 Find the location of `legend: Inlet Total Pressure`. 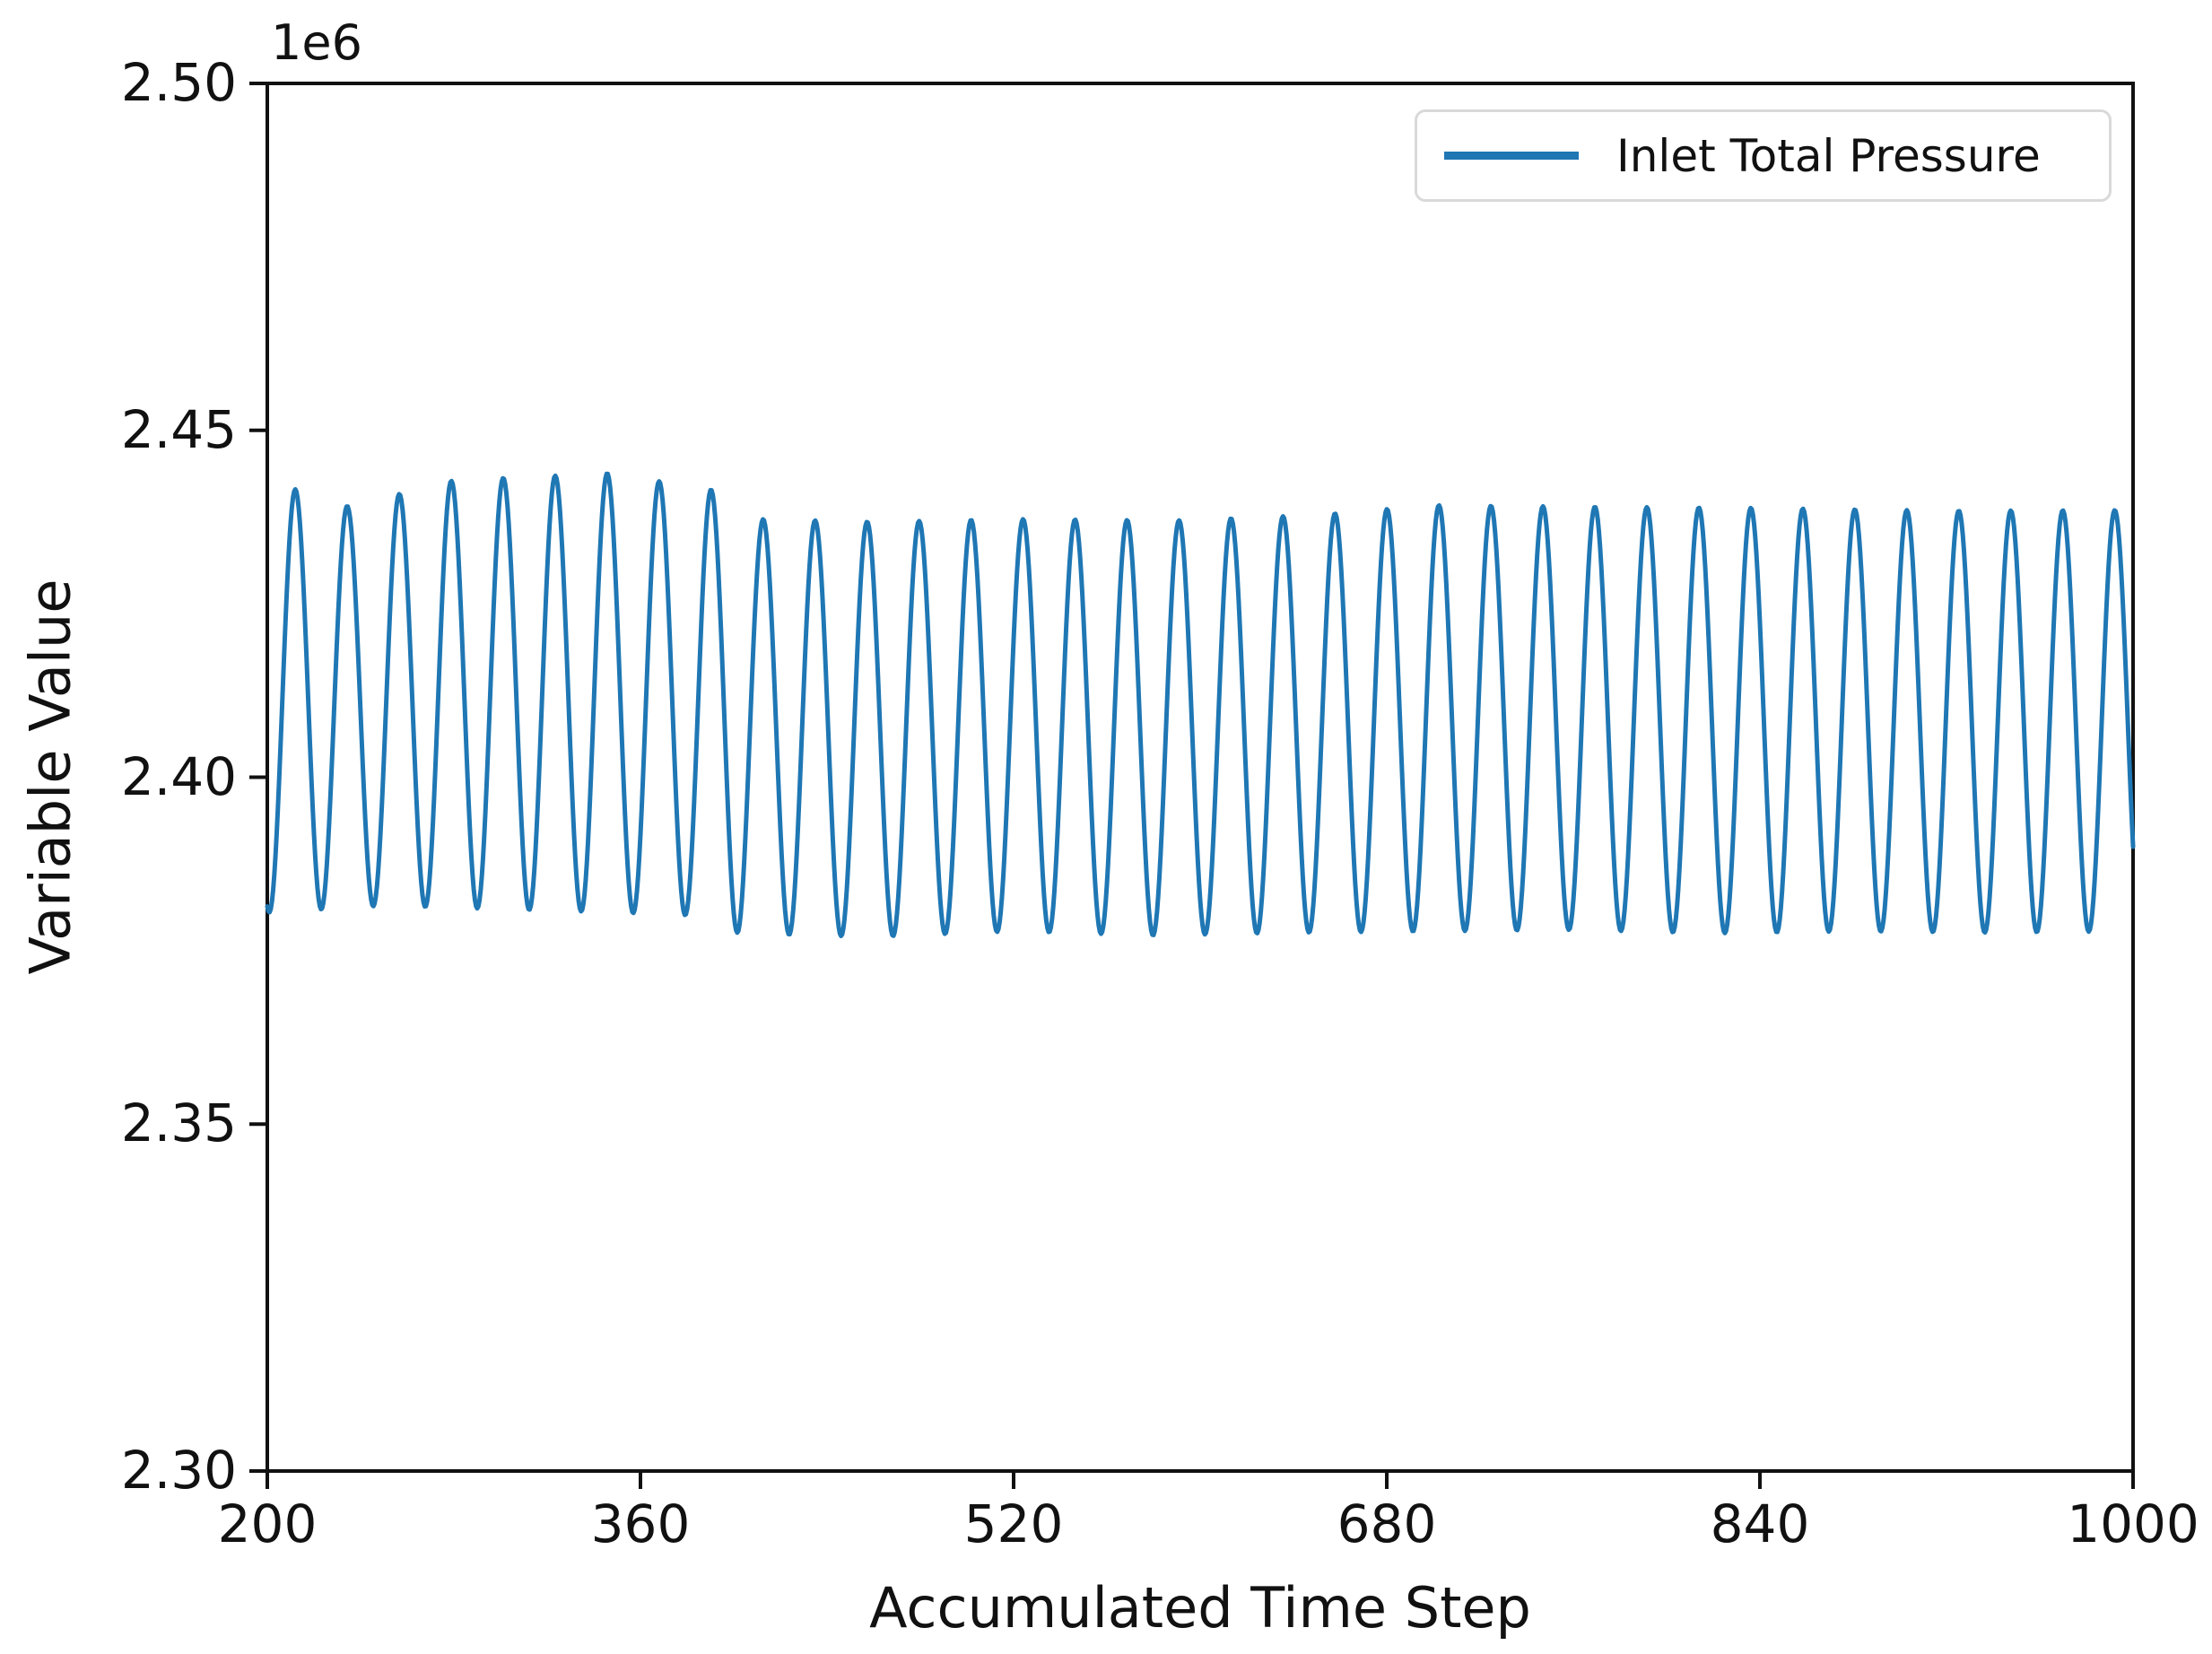

legend: Inlet Total Pressure is located at coordinates (1764, 156).